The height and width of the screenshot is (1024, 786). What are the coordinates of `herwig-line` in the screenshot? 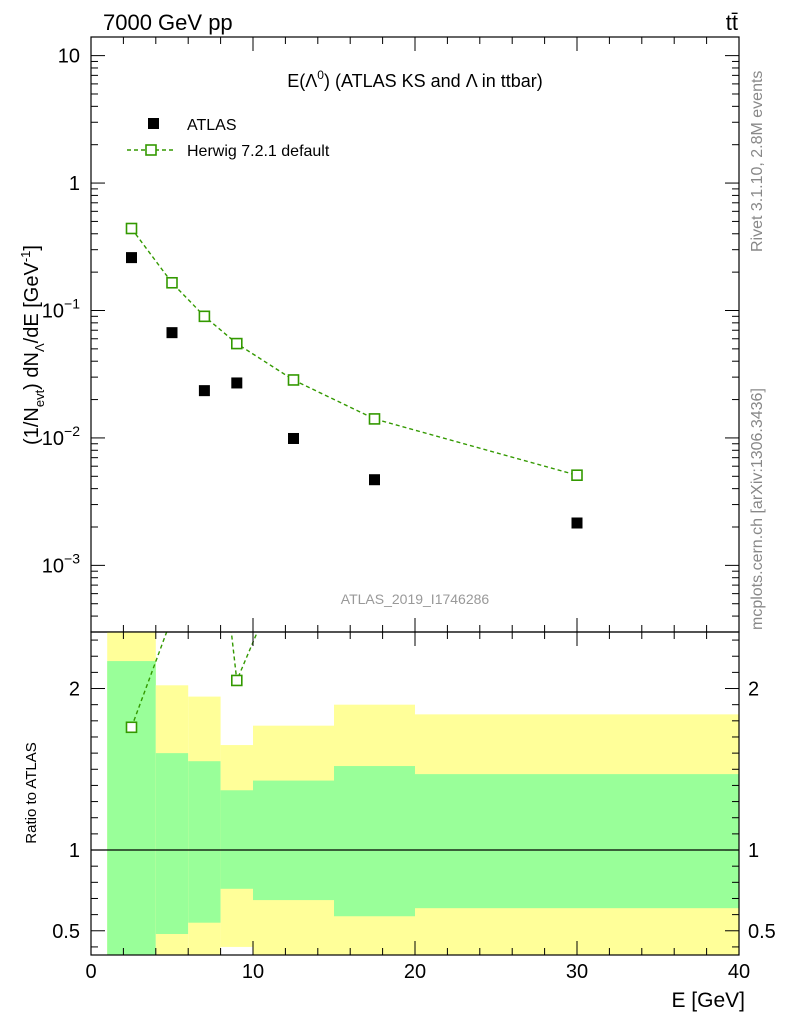 It's located at (354, 352).